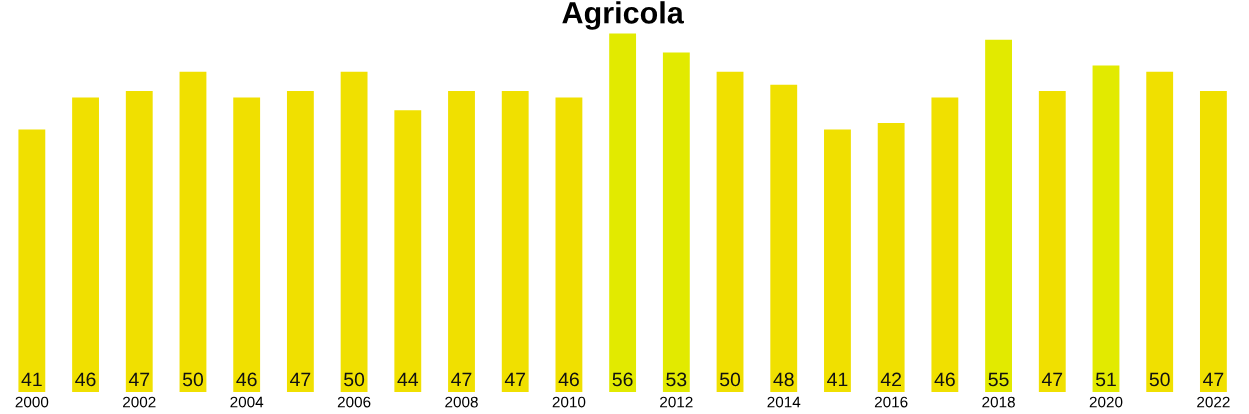 This screenshot has width=1249, height=414. I want to click on x-tick-label: 2020, so click(1106, 402).